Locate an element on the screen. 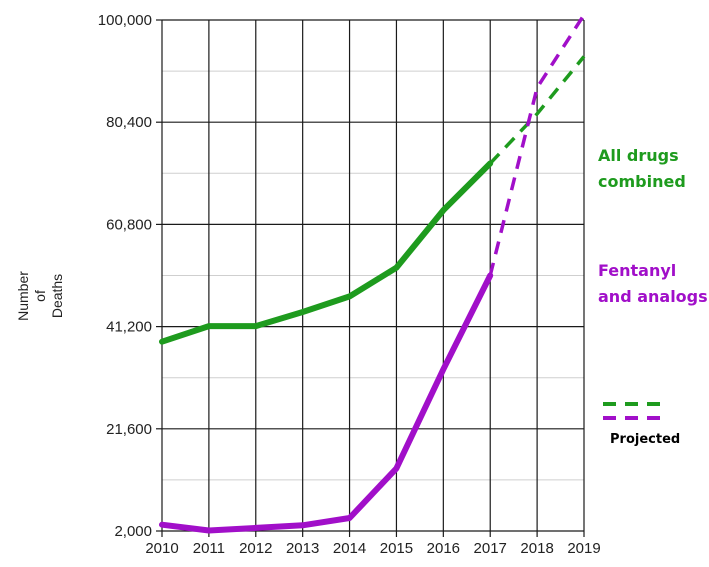 The image size is (709, 567). legend: Projected is located at coordinates (641, 424).